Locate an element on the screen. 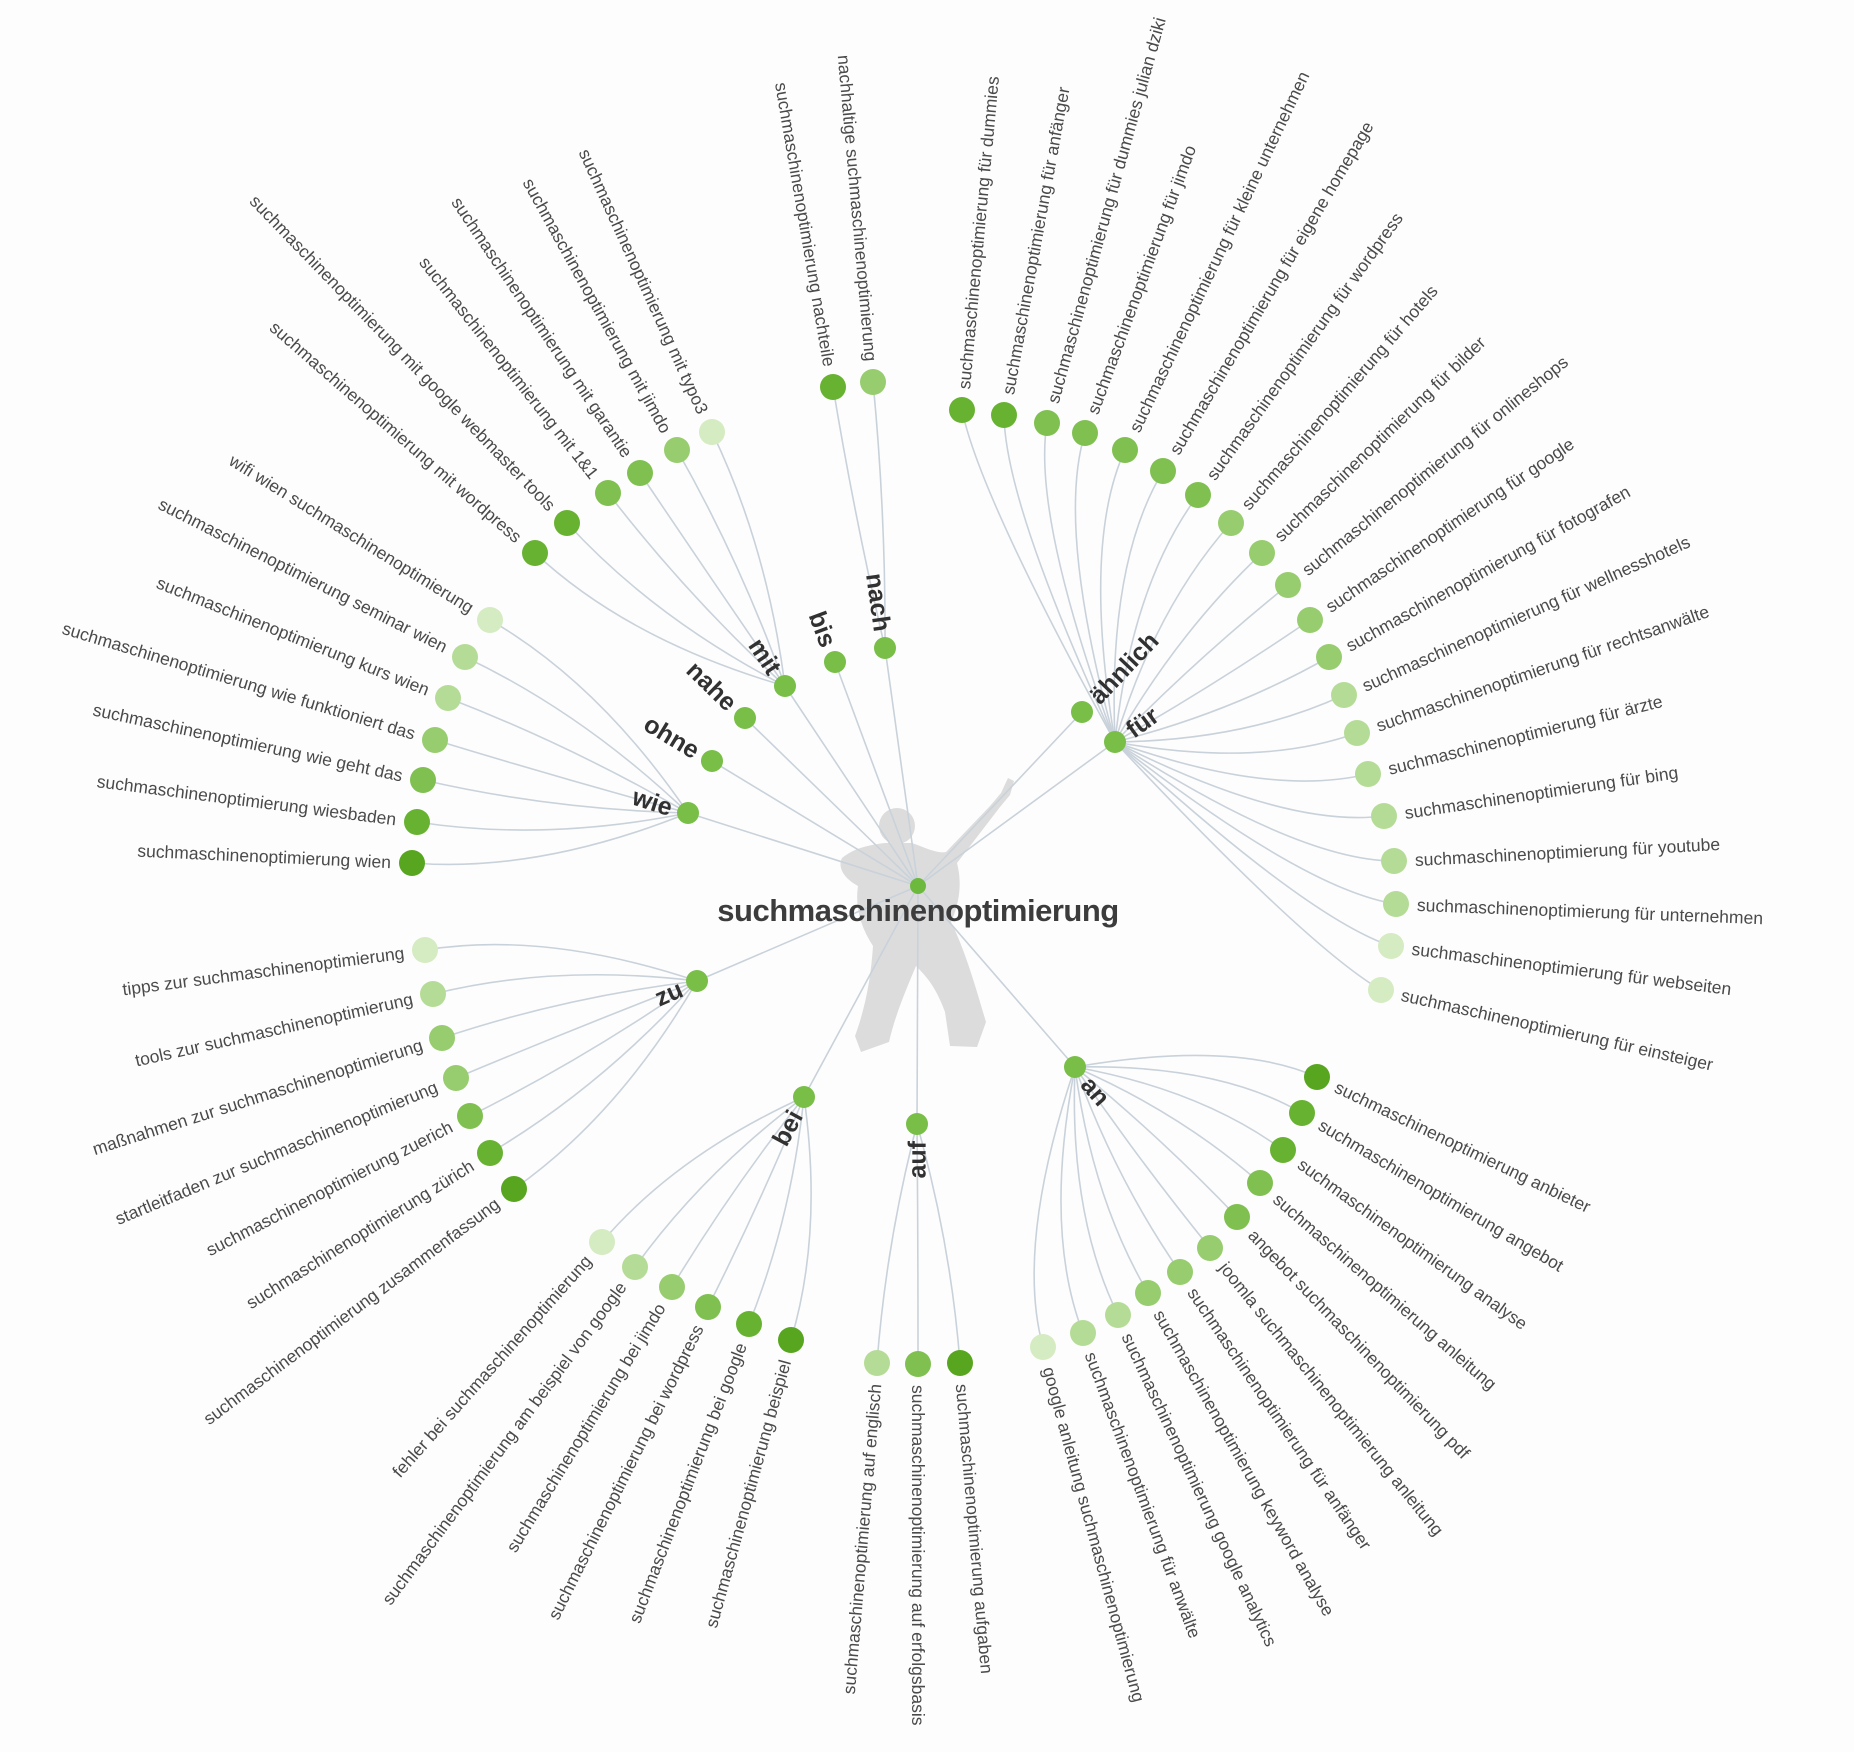 The width and height of the screenshot is (1854, 1752). branch-node-dot-ohne is located at coordinates (712, 761).